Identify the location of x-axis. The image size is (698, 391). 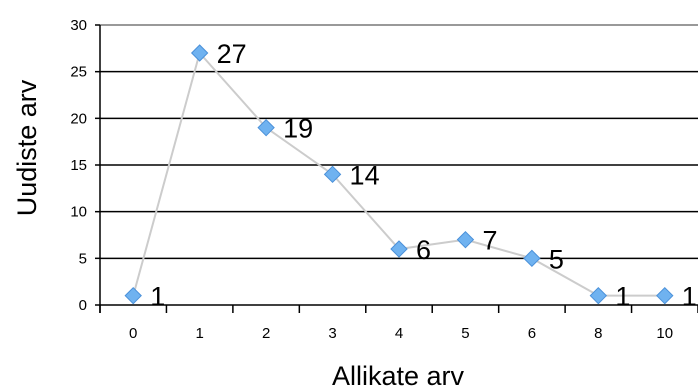
(398, 309).